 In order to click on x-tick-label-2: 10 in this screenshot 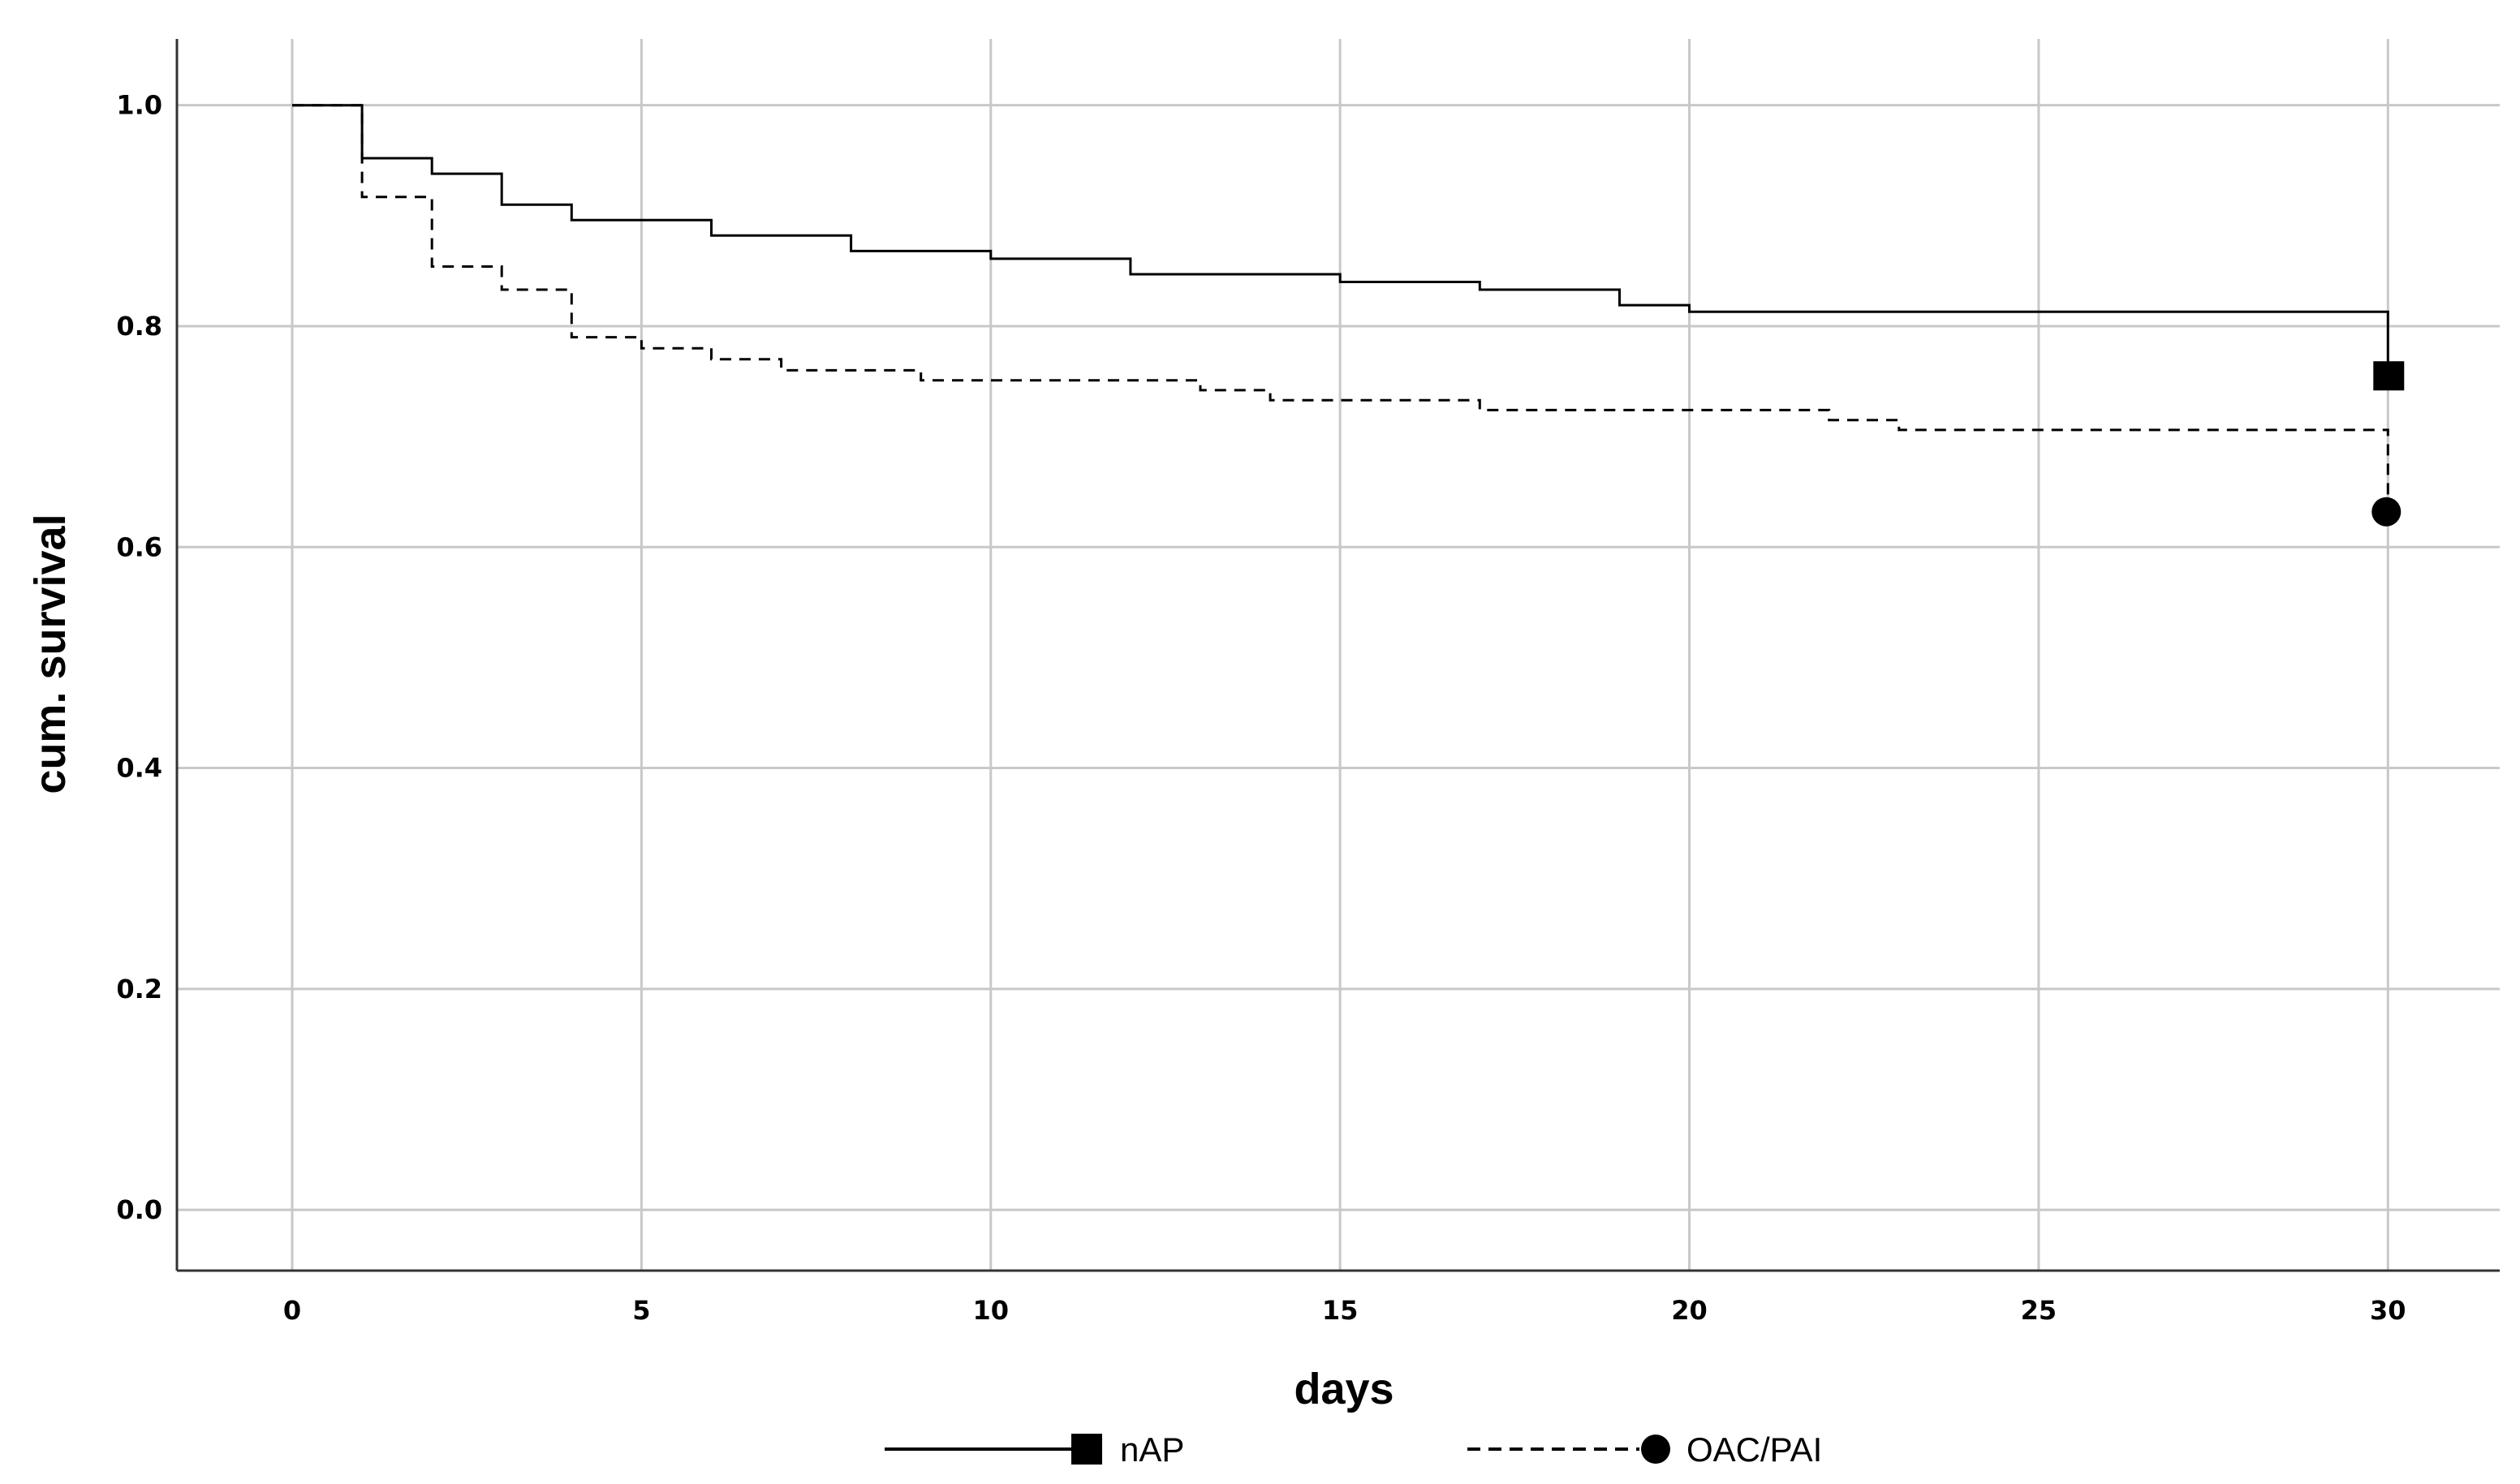, I will do `click(992, 1310)`.